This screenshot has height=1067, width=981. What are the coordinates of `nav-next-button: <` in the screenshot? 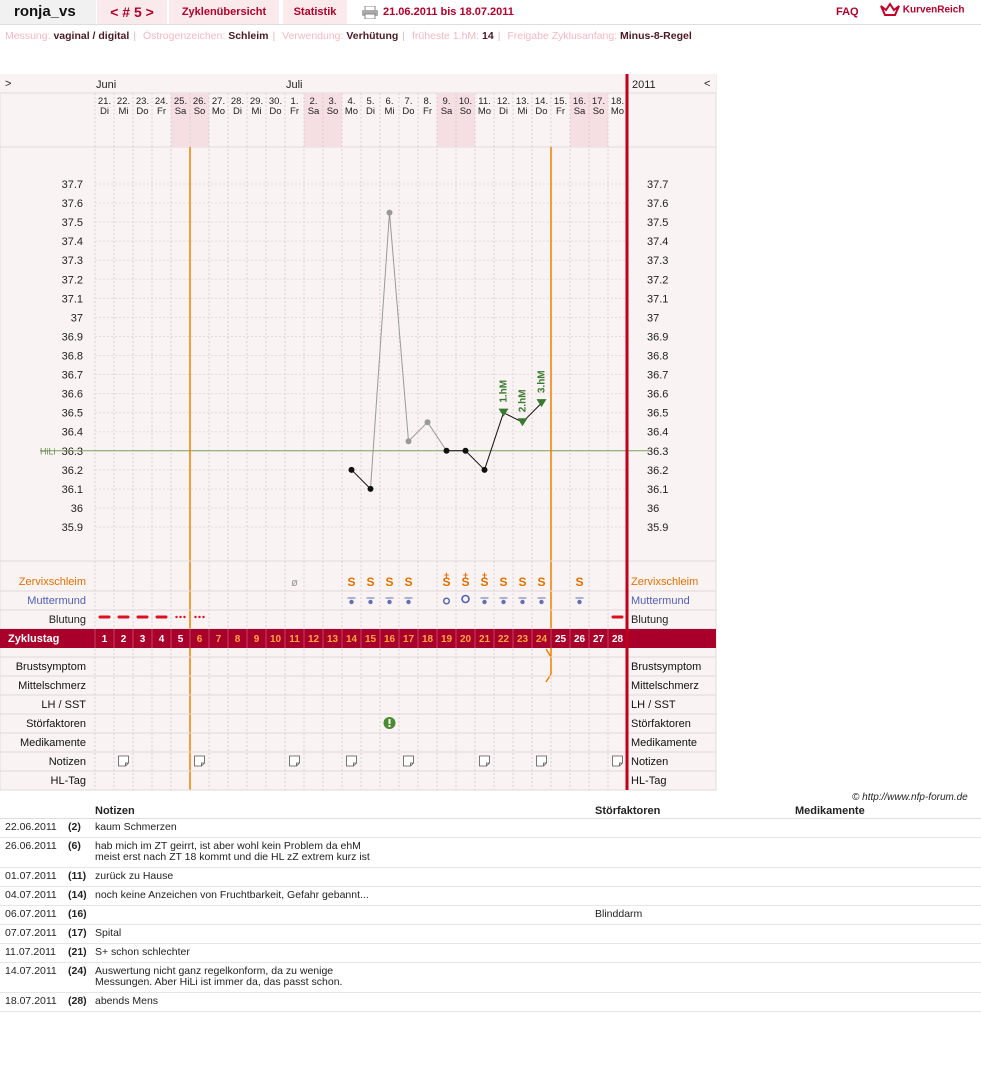 It's located at (707, 84).